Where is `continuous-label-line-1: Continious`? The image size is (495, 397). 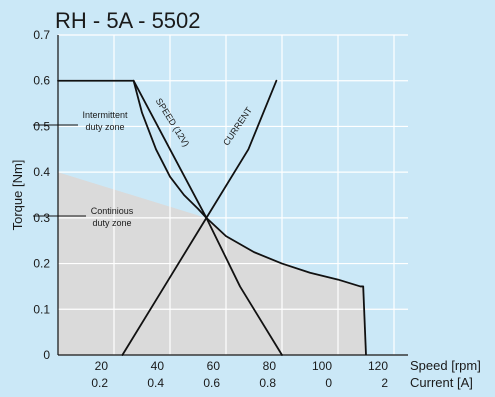 continuous-label-line-1: Continious is located at coordinates (112, 211).